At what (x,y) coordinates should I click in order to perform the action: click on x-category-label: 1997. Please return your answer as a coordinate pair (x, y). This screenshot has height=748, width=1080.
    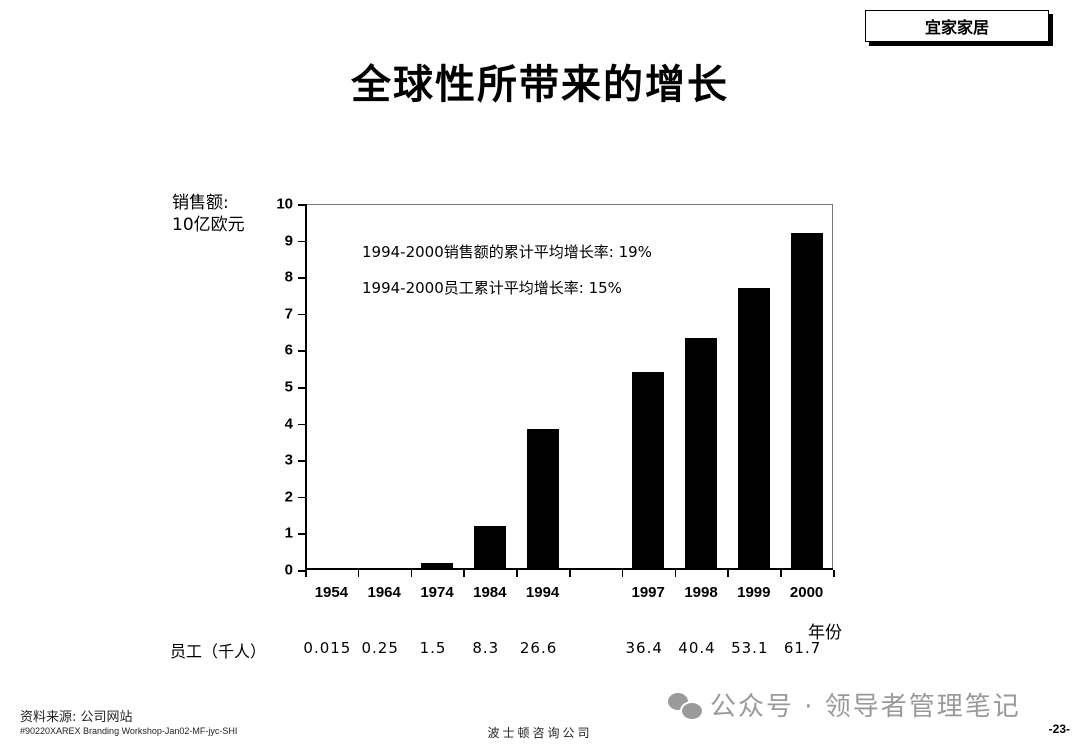
    Looking at the image, I should click on (648, 592).